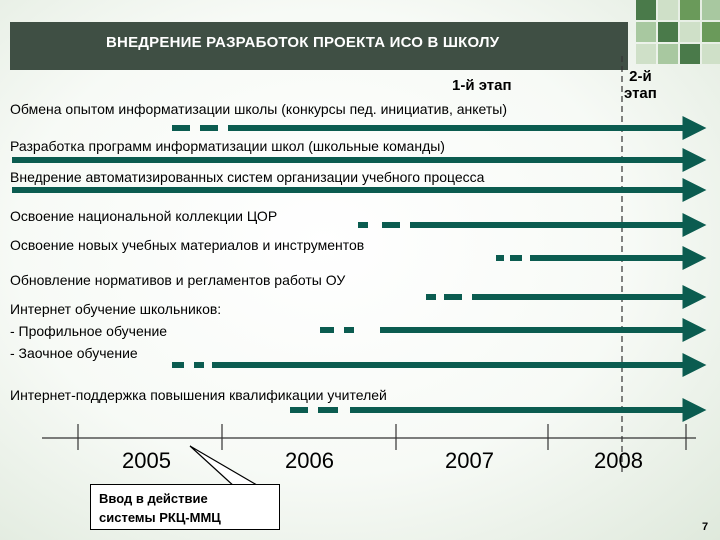  I want to click on stage-2-label-line2: этап, so click(640, 93).